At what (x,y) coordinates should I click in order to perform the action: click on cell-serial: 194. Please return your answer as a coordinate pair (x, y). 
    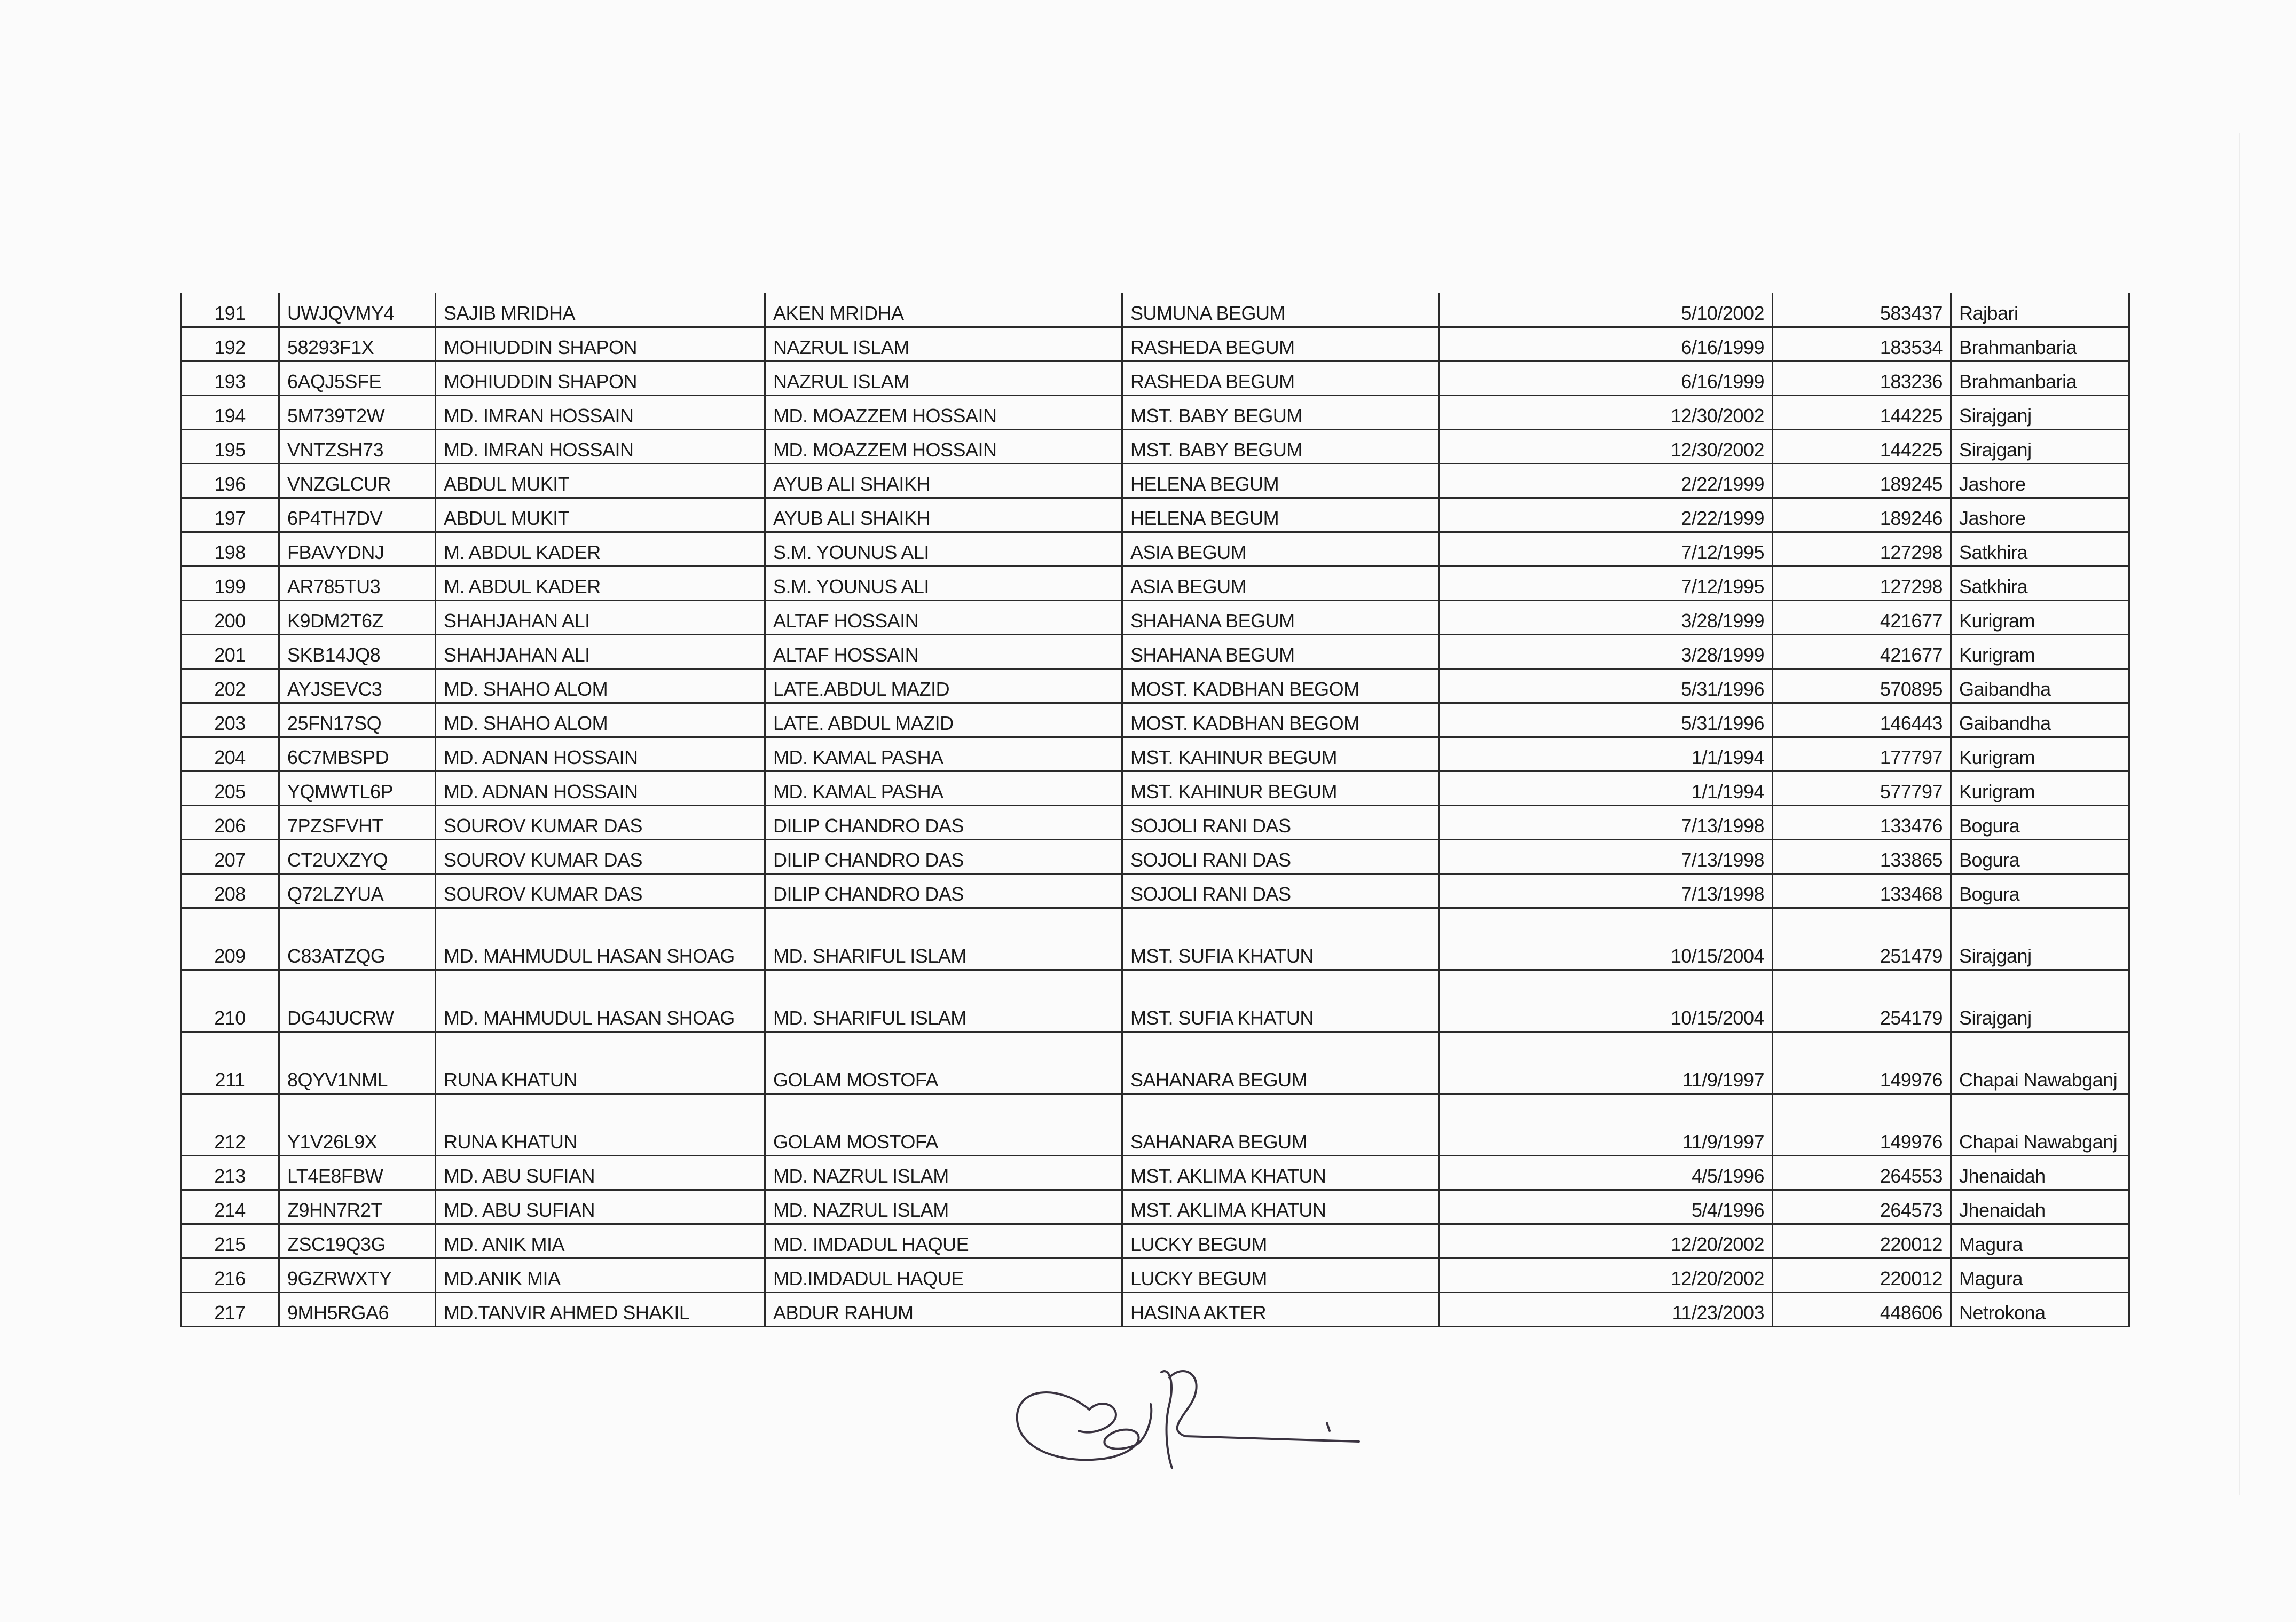
    Looking at the image, I should click on (230, 412).